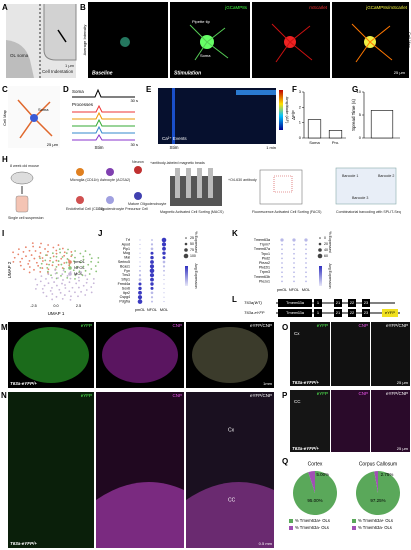 This screenshot has height=550, width=411. Describe the element at coordinates (5, 7) in the screenshot. I see `label: A` at that location.